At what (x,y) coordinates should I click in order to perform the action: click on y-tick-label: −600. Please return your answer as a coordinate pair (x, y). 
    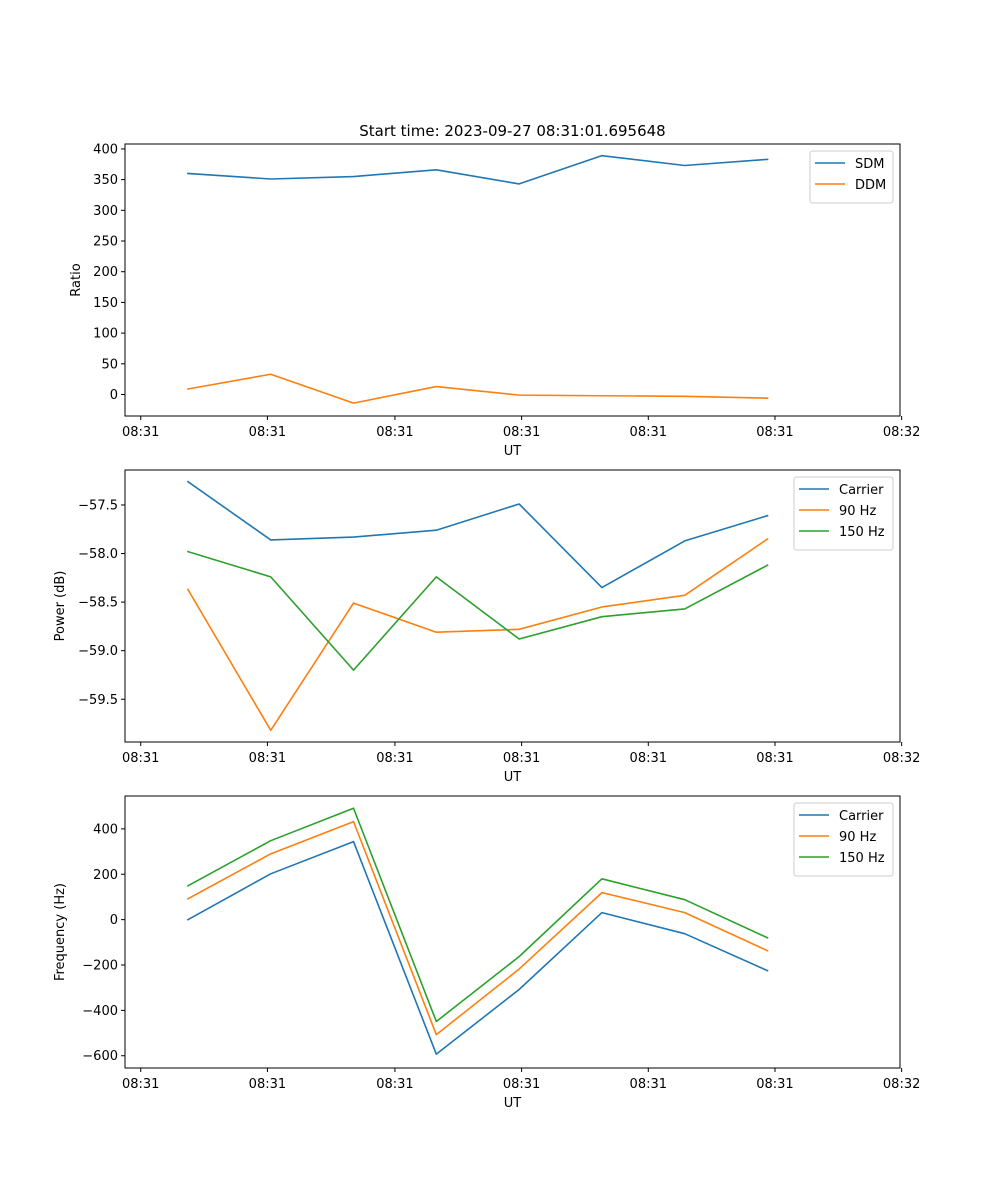
    Looking at the image, I should click on (100, 1056).